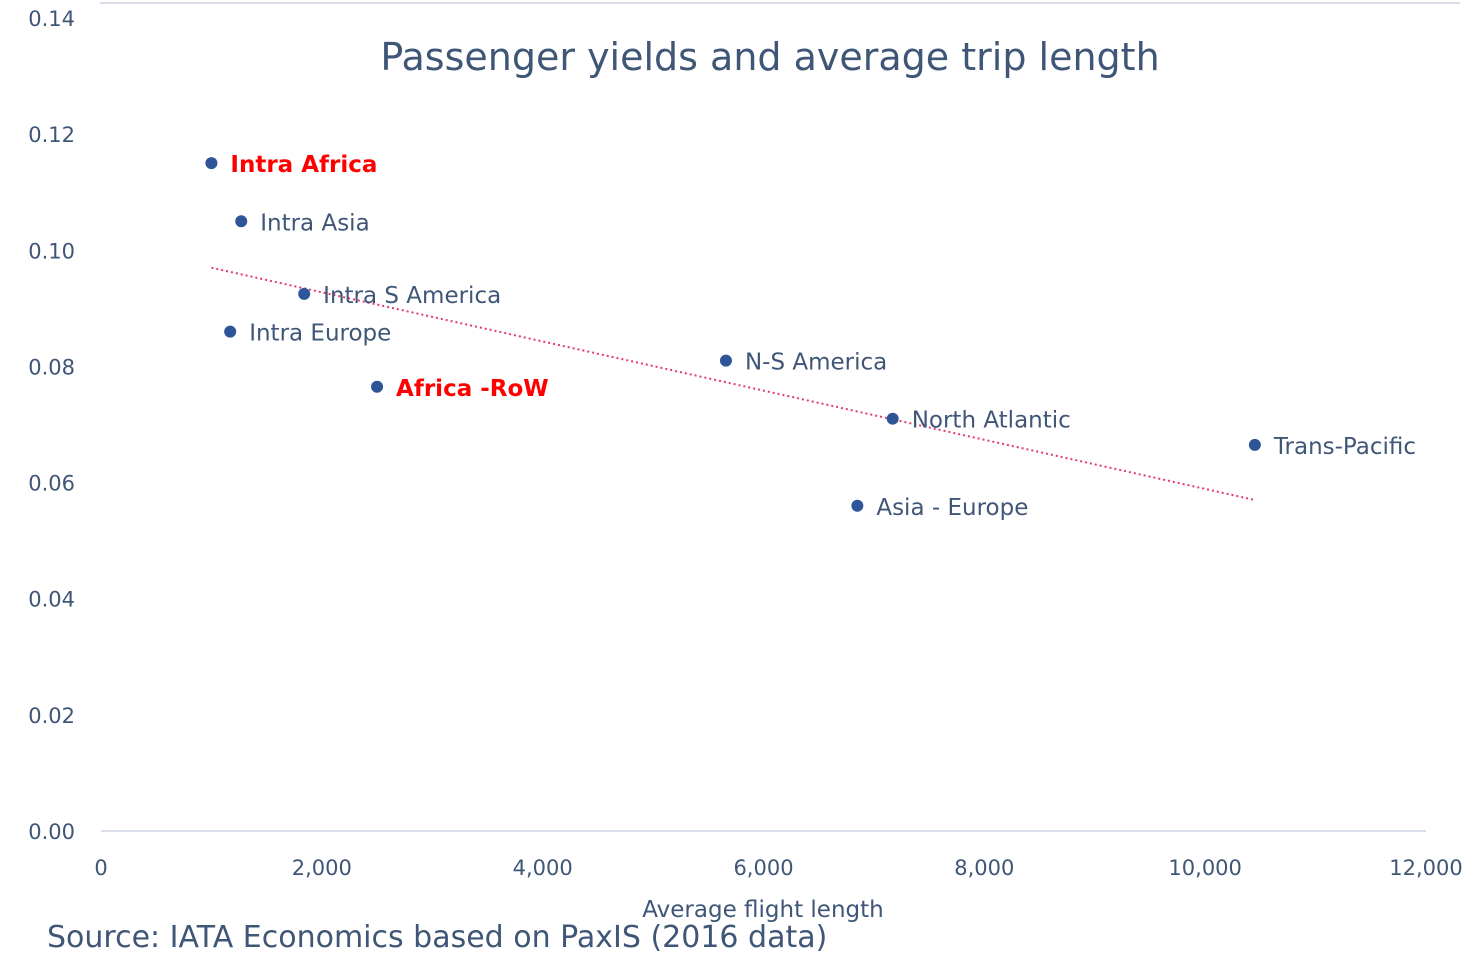 The height and width of the screenshot is (963, 1469). What do you see at coordinates (51, 600) in the screenshot?
I see `y-tick-label: 0.04` at bounding box center [51, 600].